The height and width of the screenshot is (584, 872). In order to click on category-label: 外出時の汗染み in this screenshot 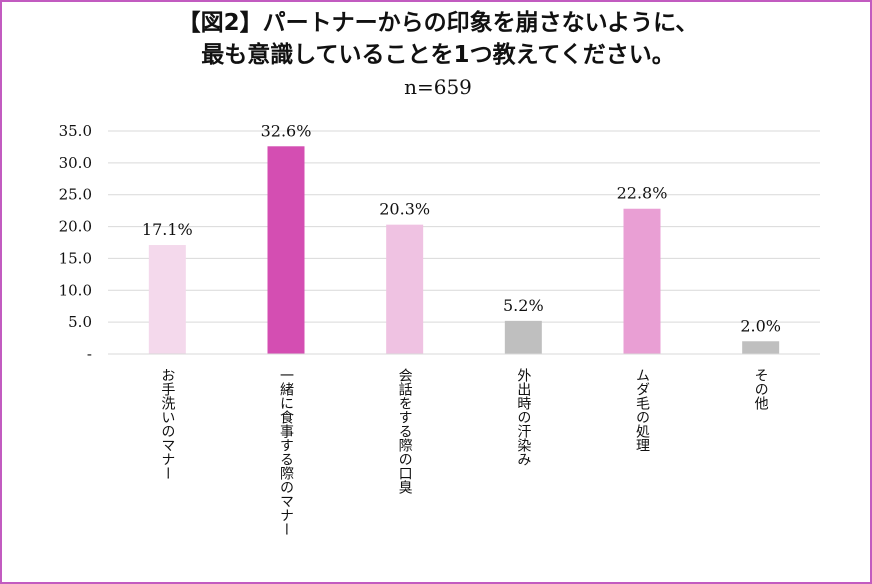, I will do `click(523, 417)`.